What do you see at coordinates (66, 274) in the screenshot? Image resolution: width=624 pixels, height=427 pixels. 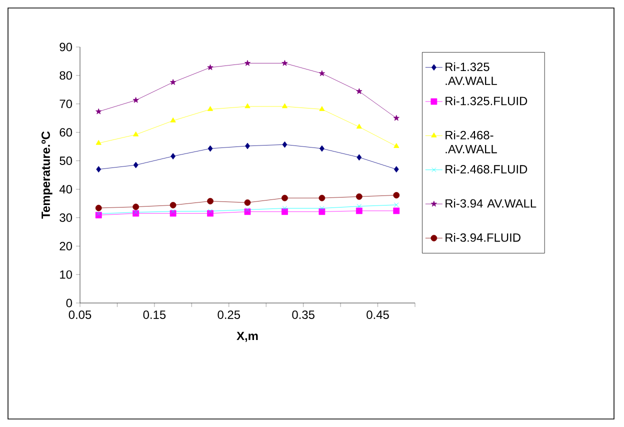 I see `y-tick-label: 10` at bounding box center [66, 274].